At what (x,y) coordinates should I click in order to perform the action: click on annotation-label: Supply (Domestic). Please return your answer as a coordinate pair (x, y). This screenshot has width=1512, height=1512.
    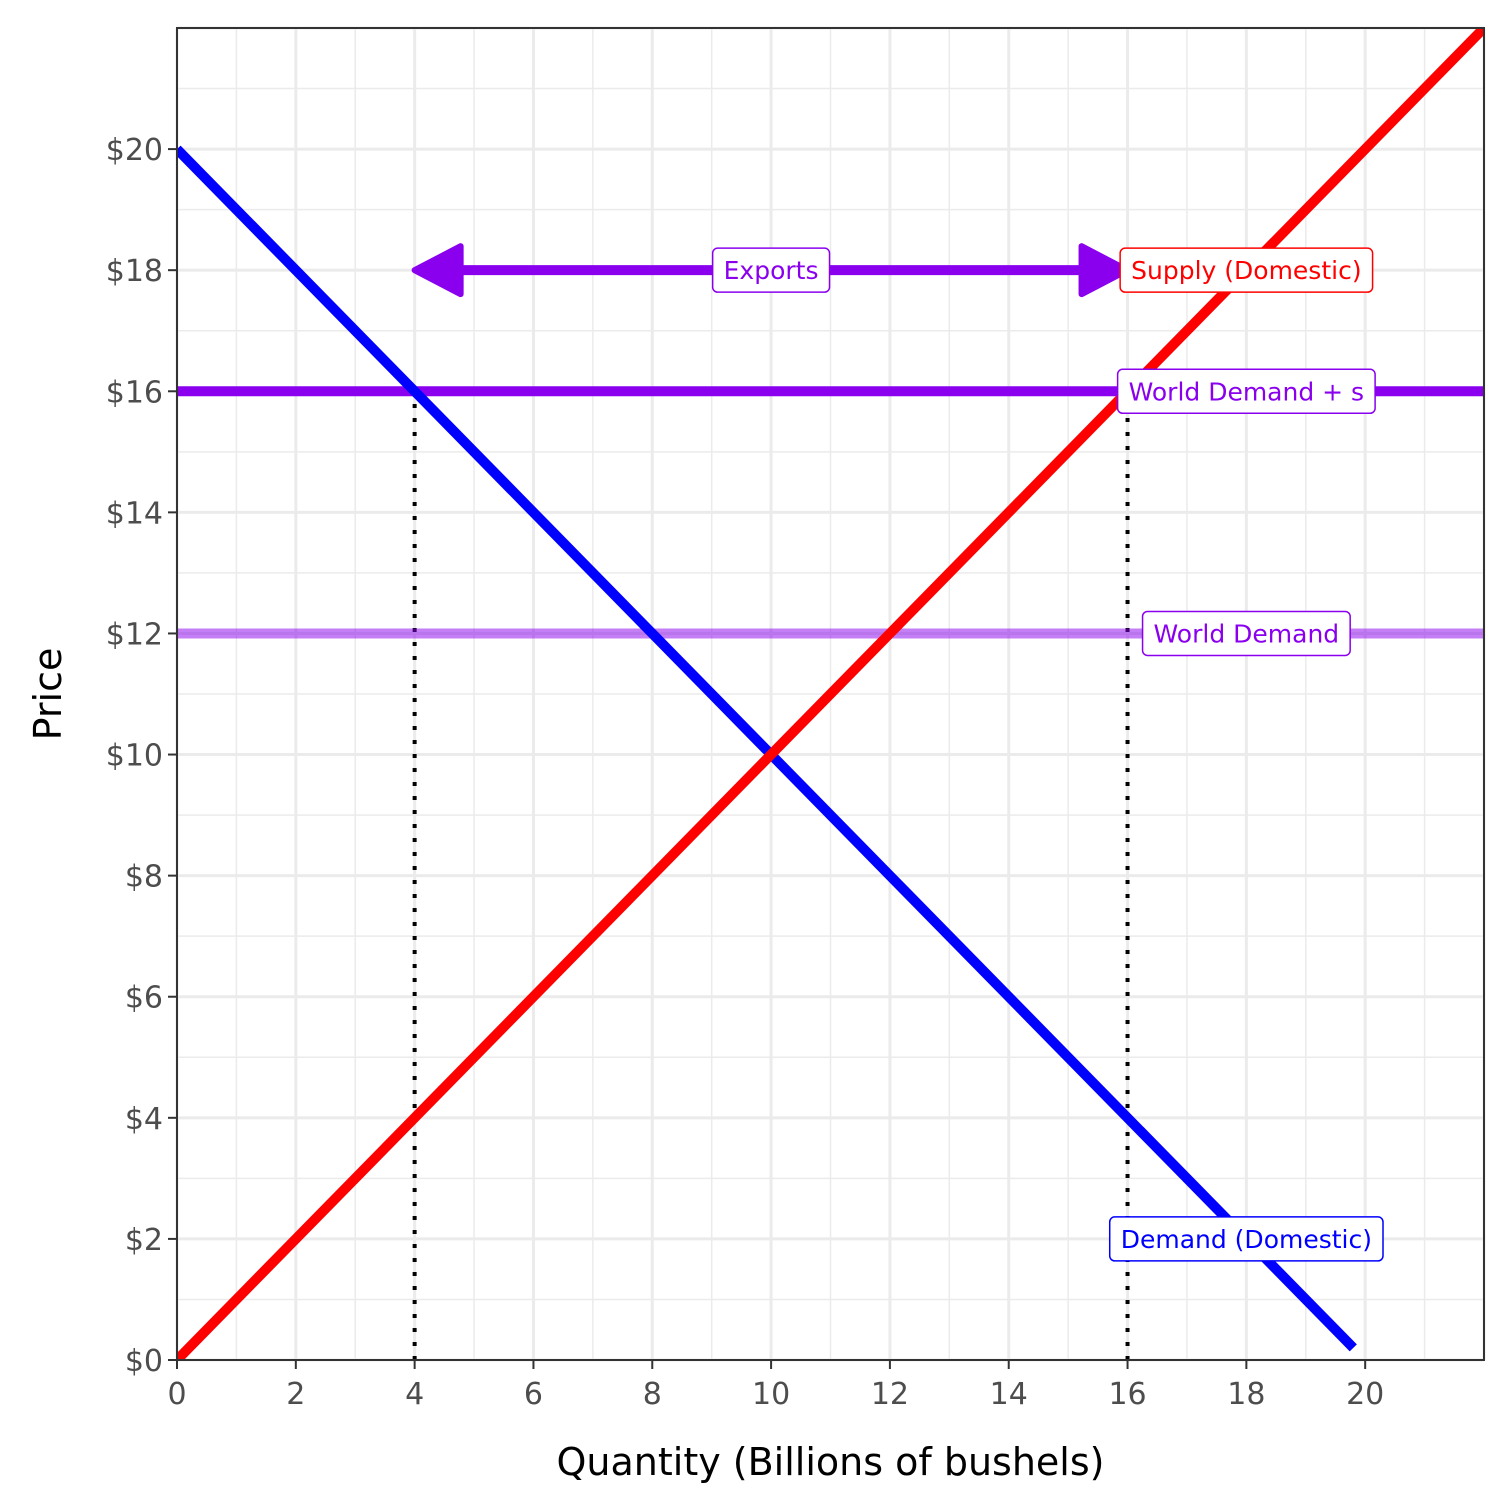
    Looking at the image, I should click on (1246, 270).